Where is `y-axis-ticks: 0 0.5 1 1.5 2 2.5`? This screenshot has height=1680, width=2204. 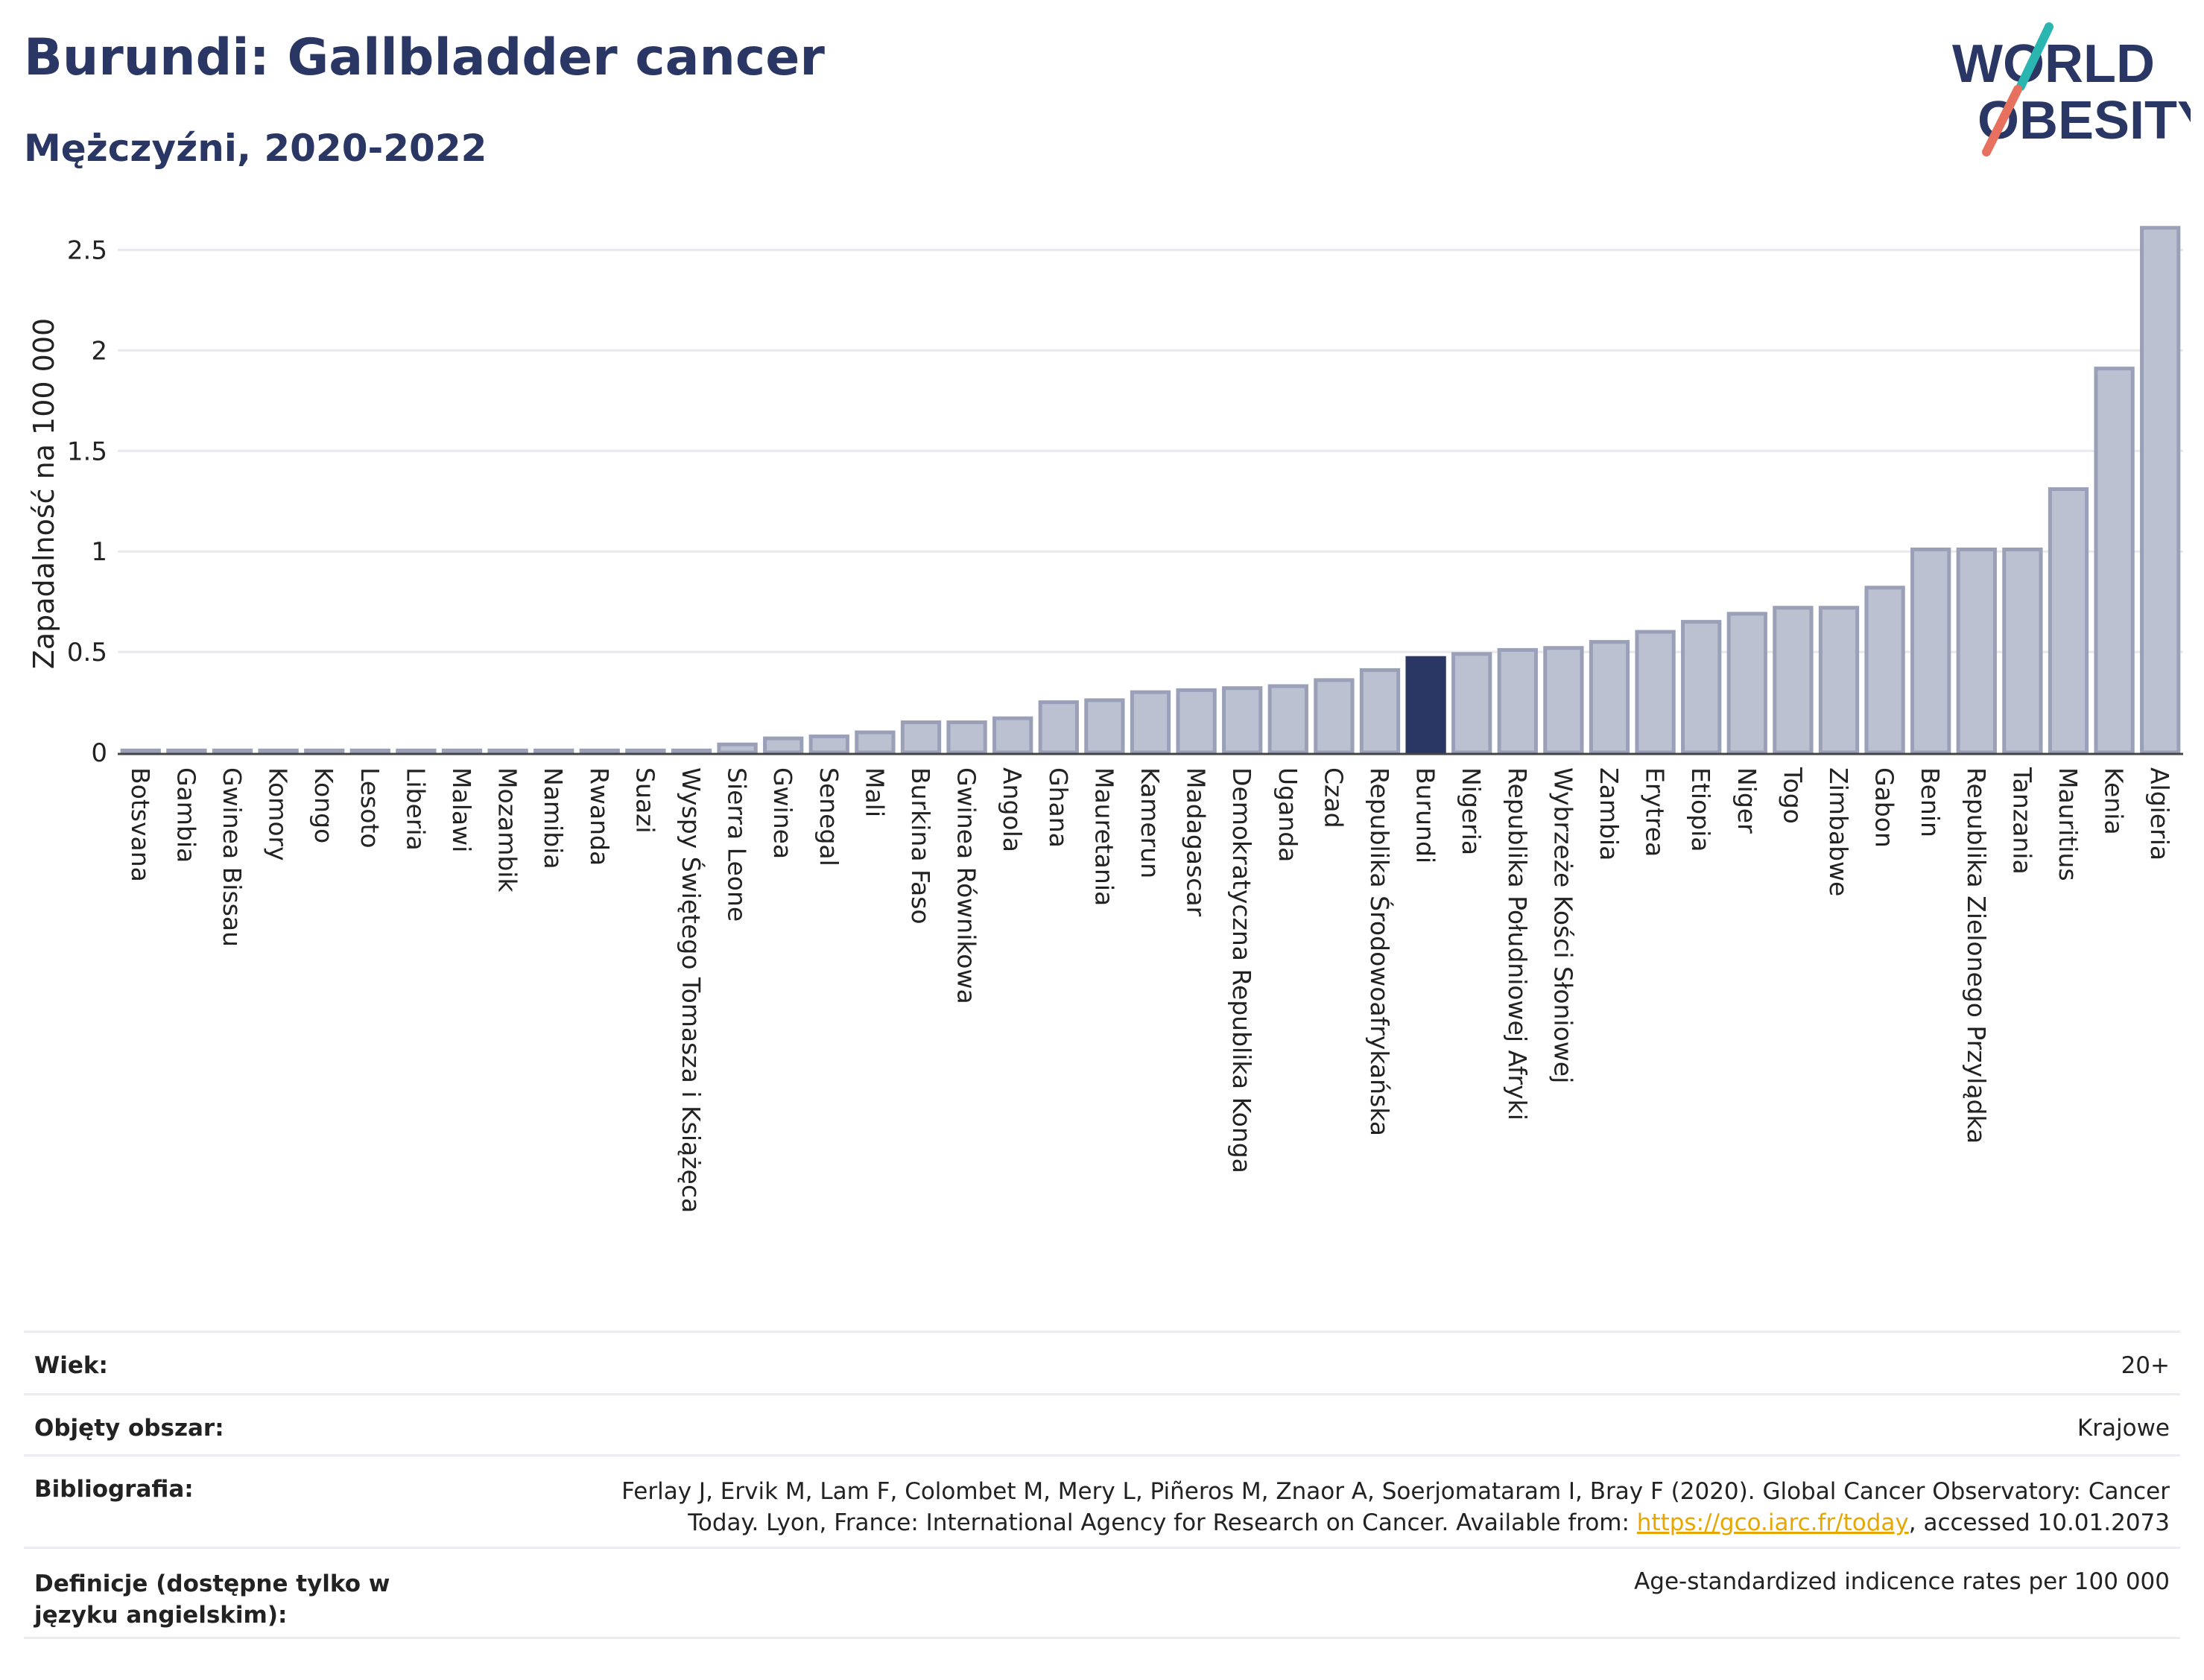 y-axis-ticks: 0 0.5 1 1.5 2 2.5 is located at coordinates (87, 501).